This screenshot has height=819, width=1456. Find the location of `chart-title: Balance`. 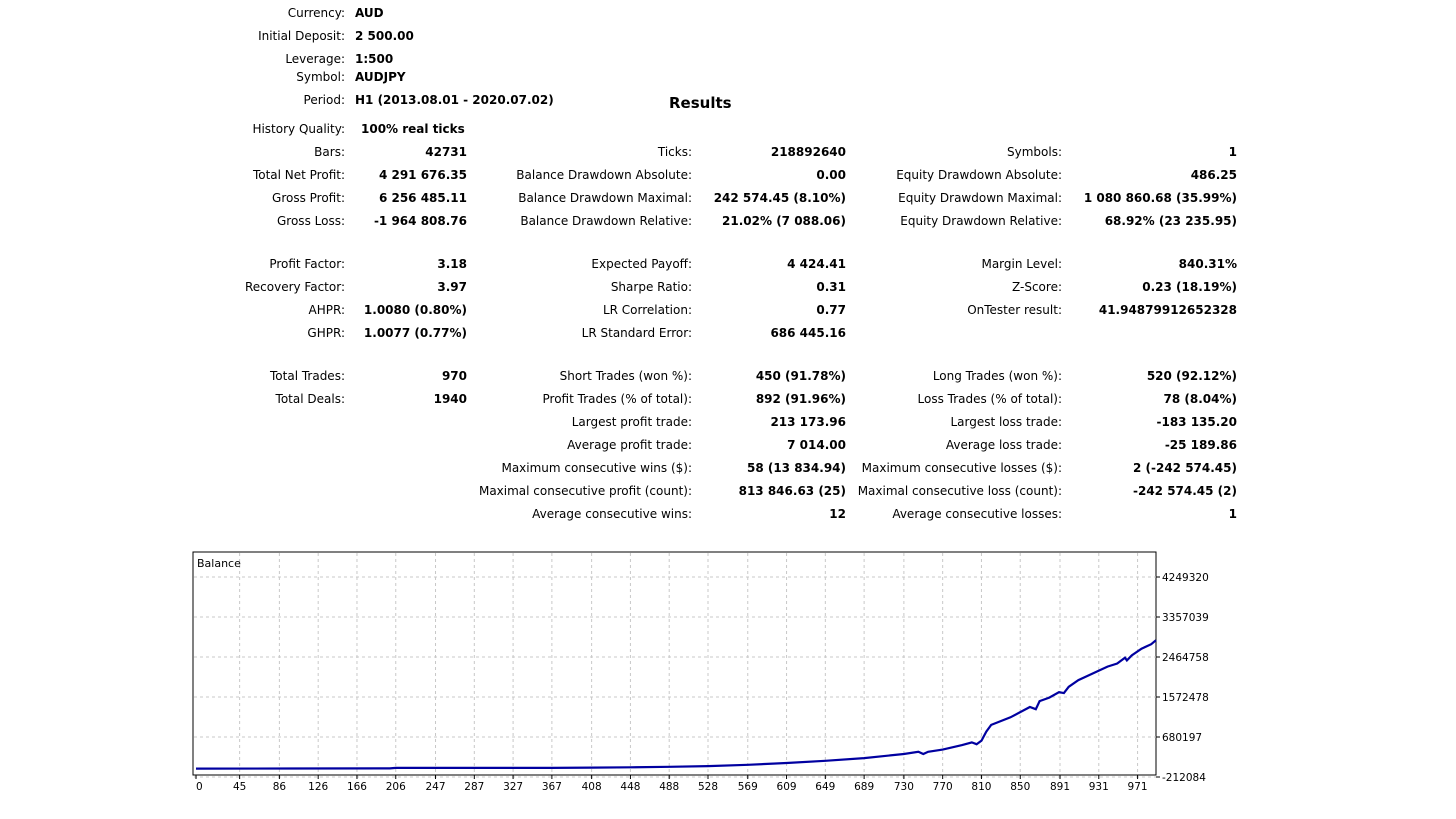

chart-title: Balance is located at coordinates (219, 563).